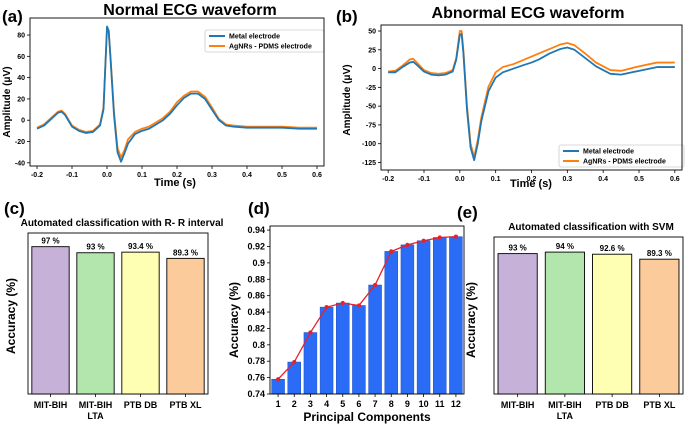 This screenshot has height=426, width=685. I want to click on chart-c-category-label: PTB XL, so click(185, 405).